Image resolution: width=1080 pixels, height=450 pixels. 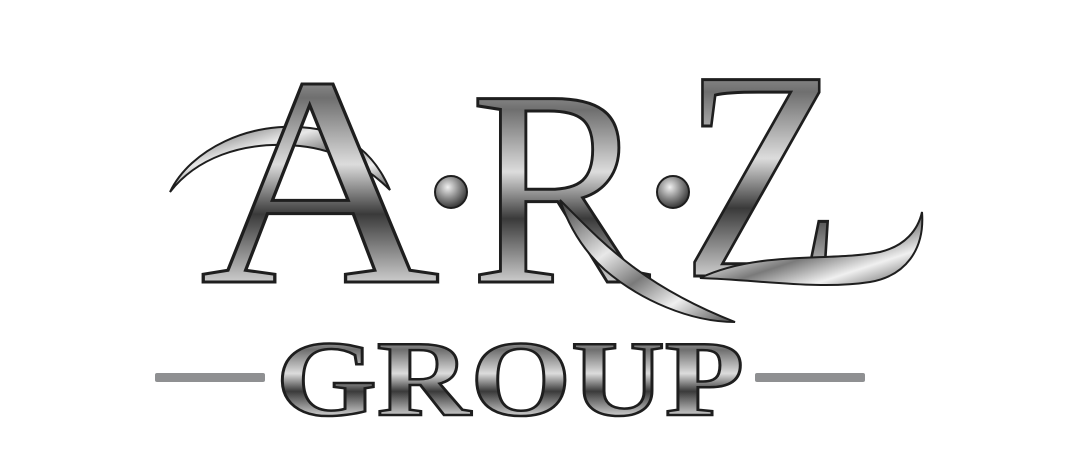 What do you see at coordinates (560, 187) in the screenshot?
I see `letter-r: R` at bounding box center [560, 187].